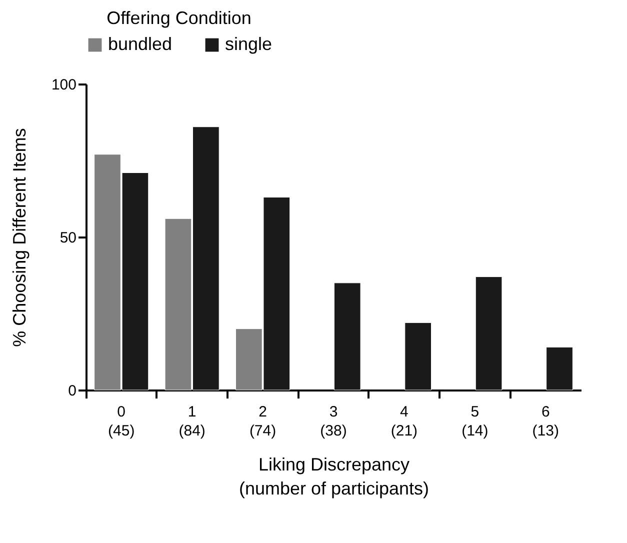  I want to click on x-tick-label: 5 (14), so click(475, 422).